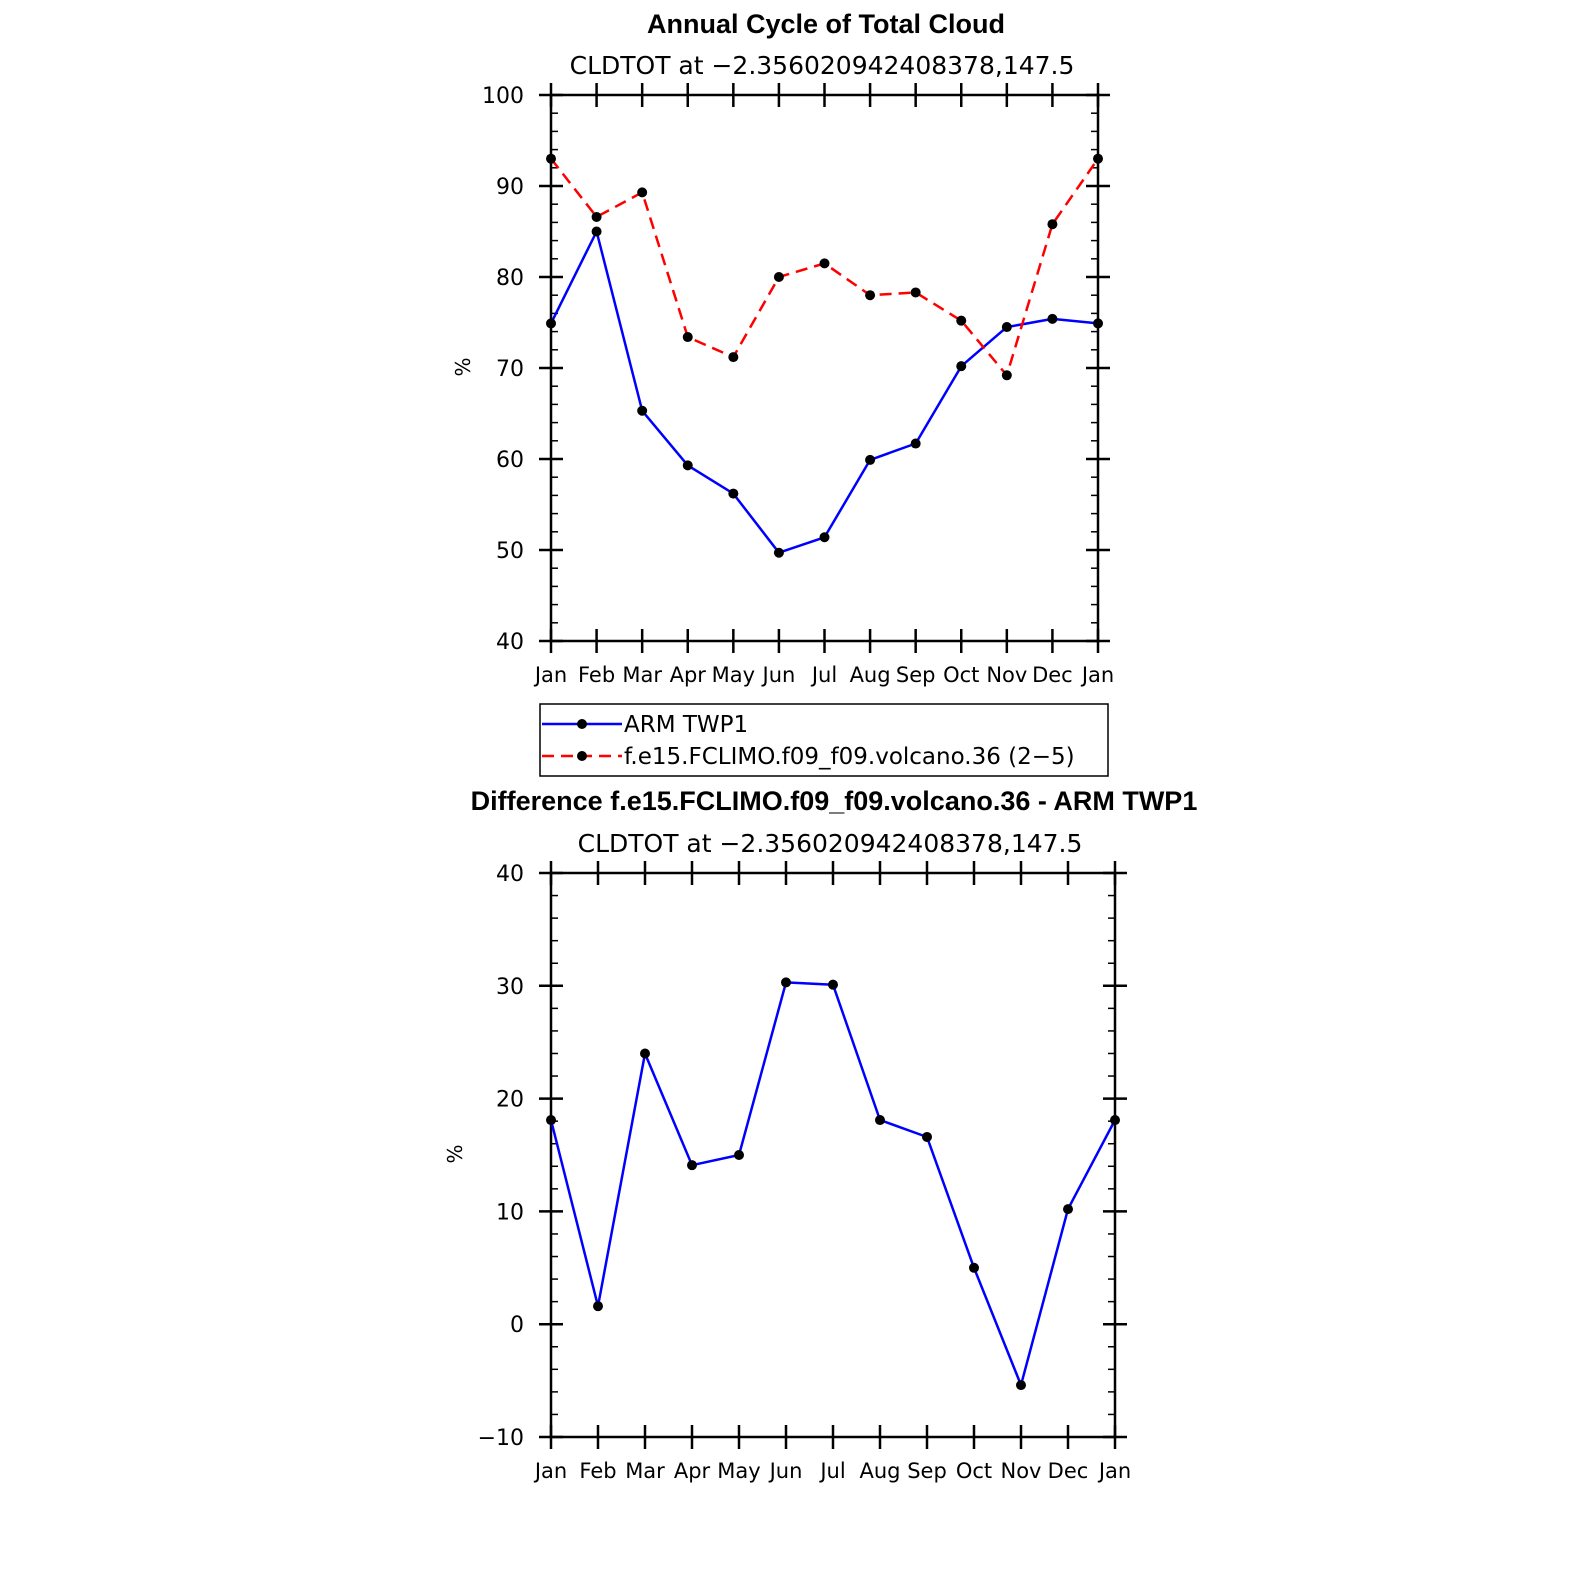  What do you see at coordinates (582, 724) in the screenshot?
I see `legend-marker-arm` at bounding box center [582, 724].